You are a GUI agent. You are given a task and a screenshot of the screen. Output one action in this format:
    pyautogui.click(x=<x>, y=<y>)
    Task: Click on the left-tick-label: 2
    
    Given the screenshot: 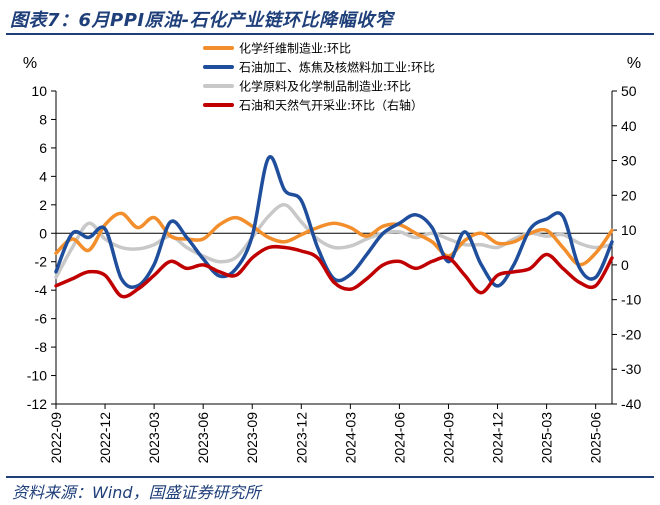 What is the action you would take?
    pyautogui.click(x=43, y=205)
    